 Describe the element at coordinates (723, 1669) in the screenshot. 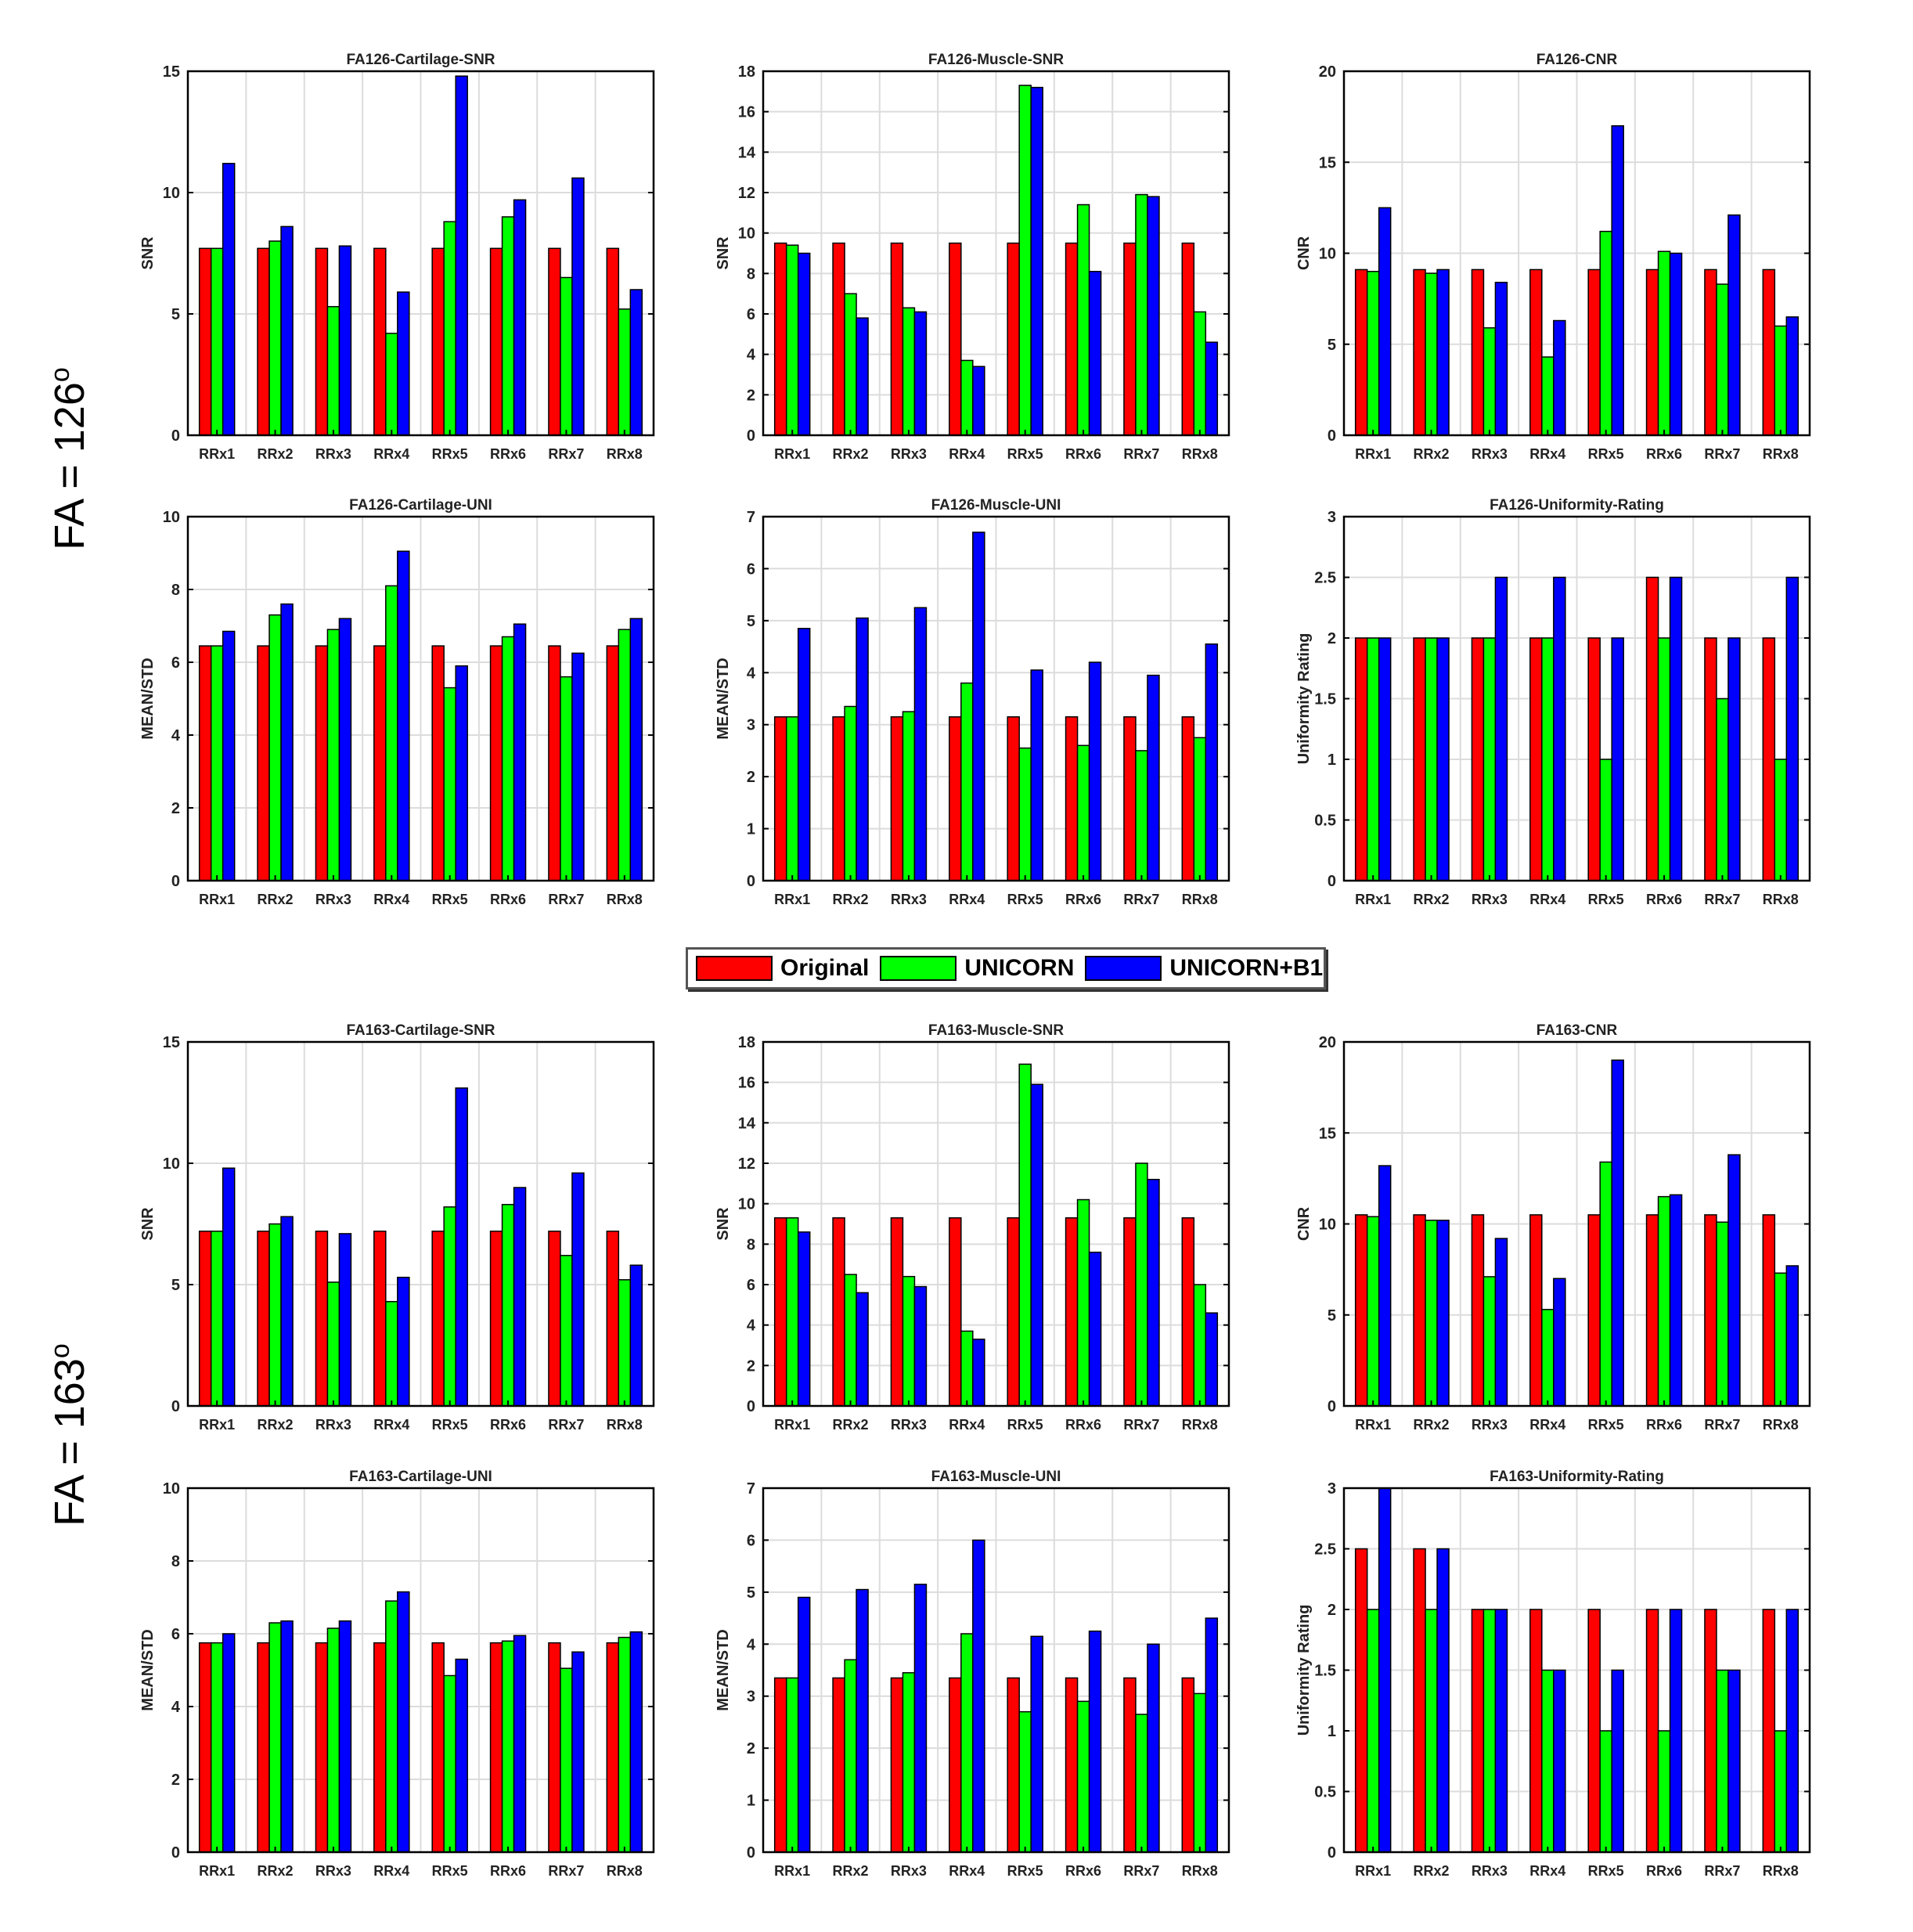

I see `y-axis-label: MEAN/STD` at that location.